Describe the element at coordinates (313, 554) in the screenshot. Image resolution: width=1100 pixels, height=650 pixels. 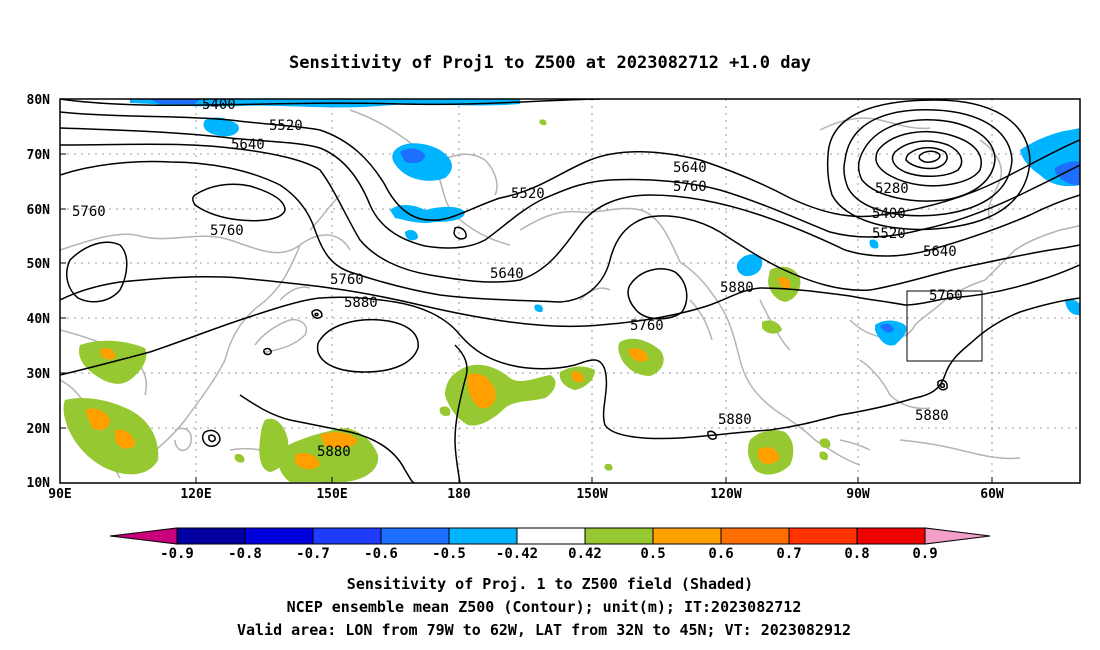
I see `colorbar-tick-label: -0.7` at that location.